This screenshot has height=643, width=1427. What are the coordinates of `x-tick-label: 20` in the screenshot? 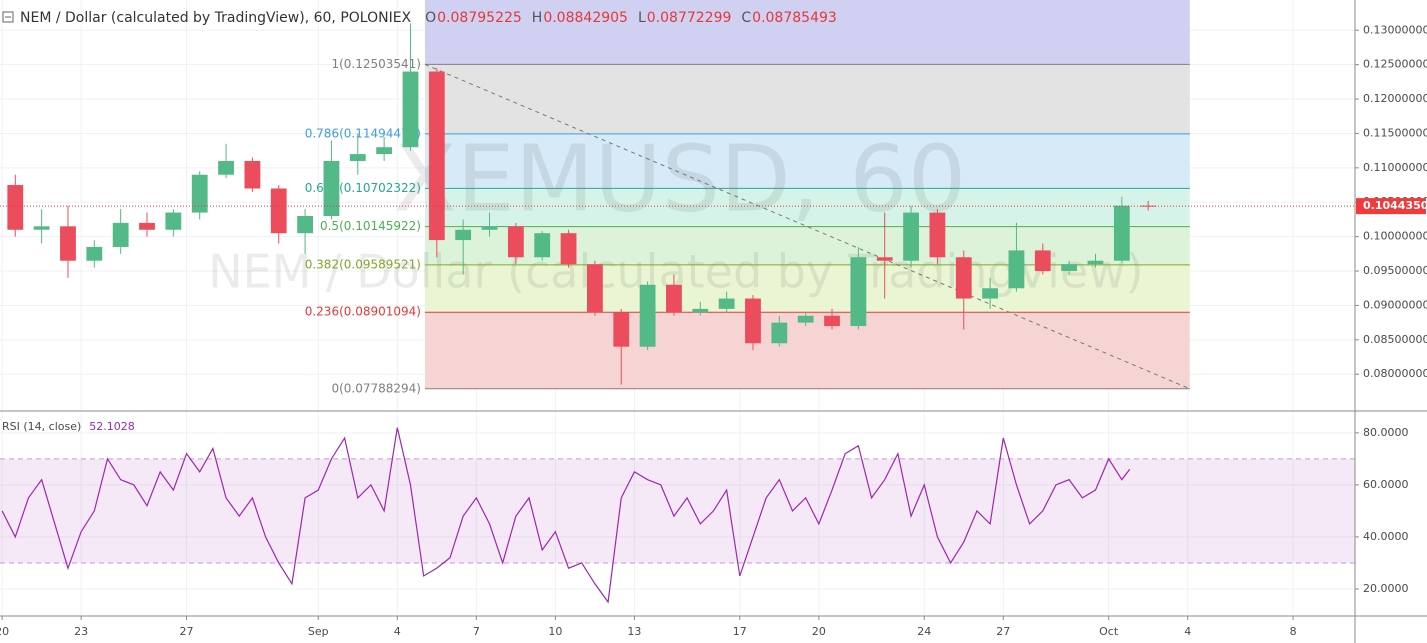 It's located at (819, 631).